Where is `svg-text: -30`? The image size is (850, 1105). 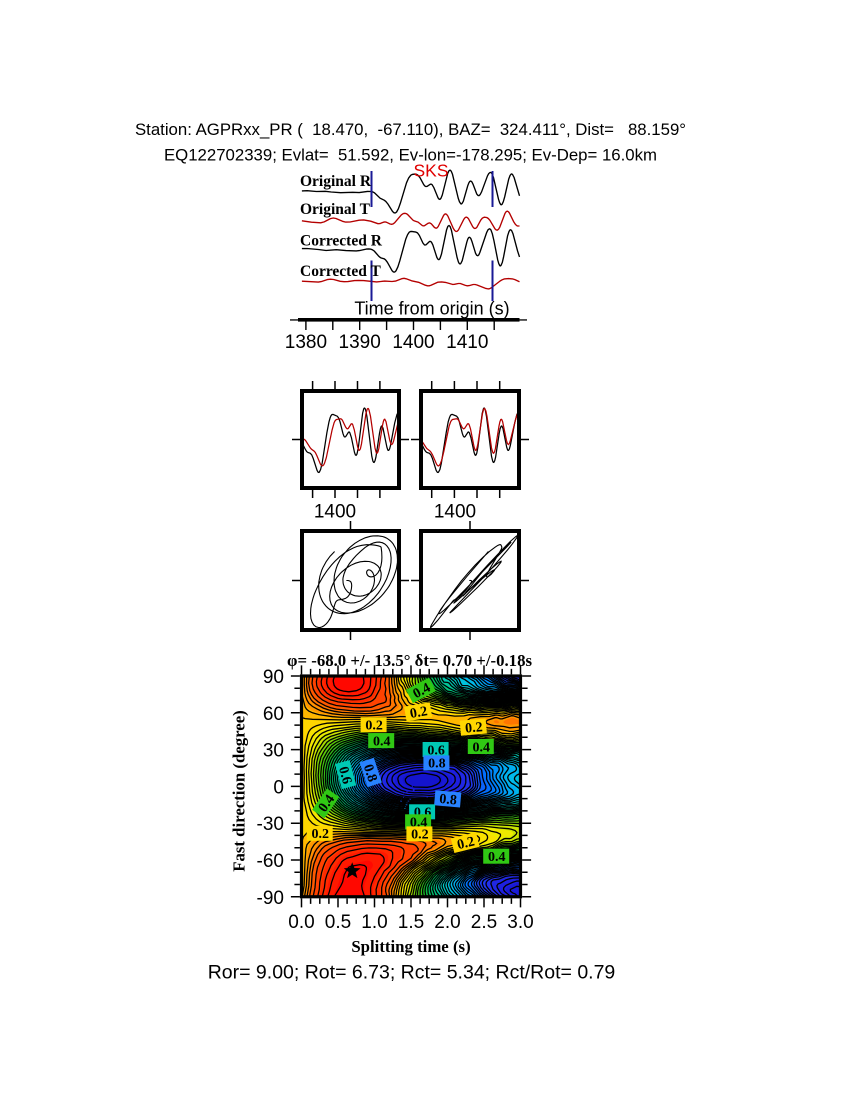 svg-text: -30 is located at coordinates (270, 824).